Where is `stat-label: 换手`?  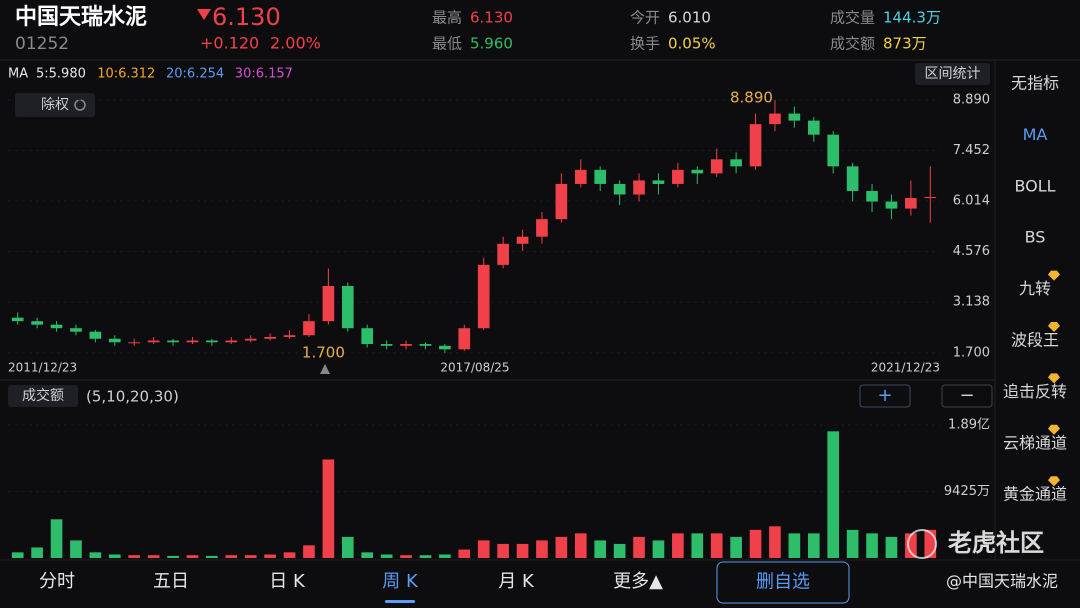
stat-label: 换手 is located at coordinates (645, 44).